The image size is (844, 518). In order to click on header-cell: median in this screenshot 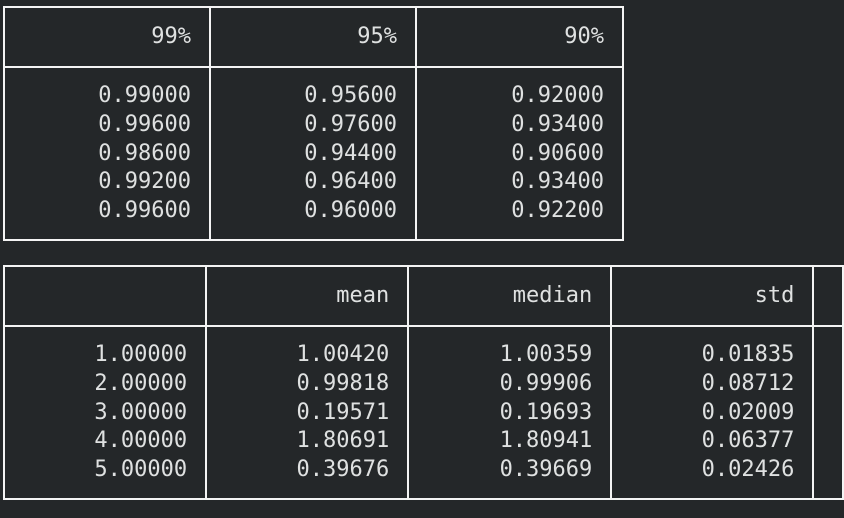, I will do `click(510, 296)`.